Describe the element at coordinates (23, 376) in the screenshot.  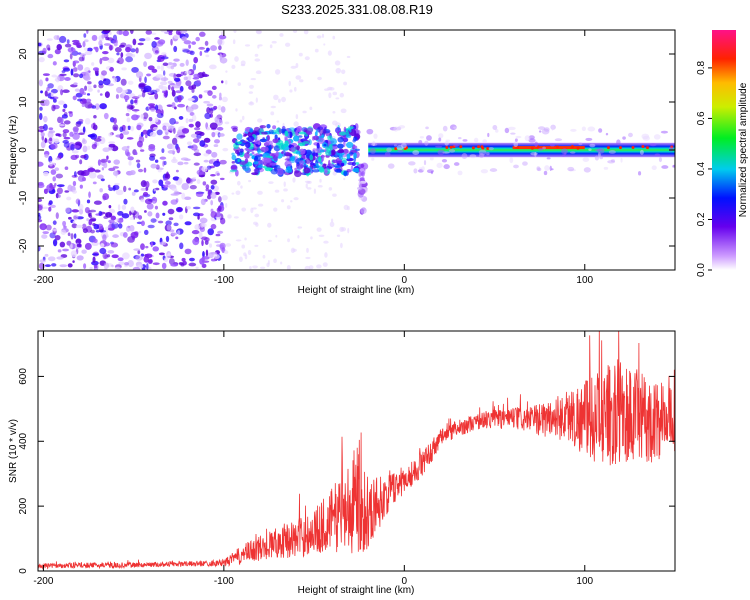
I see `y-tick-label: 600` at that location.